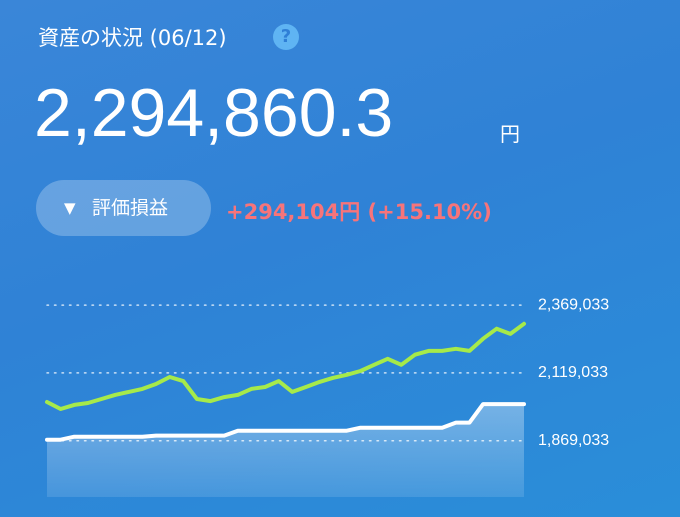  I want to click on y-tick-label: 1,869,033, so click(573, 440).